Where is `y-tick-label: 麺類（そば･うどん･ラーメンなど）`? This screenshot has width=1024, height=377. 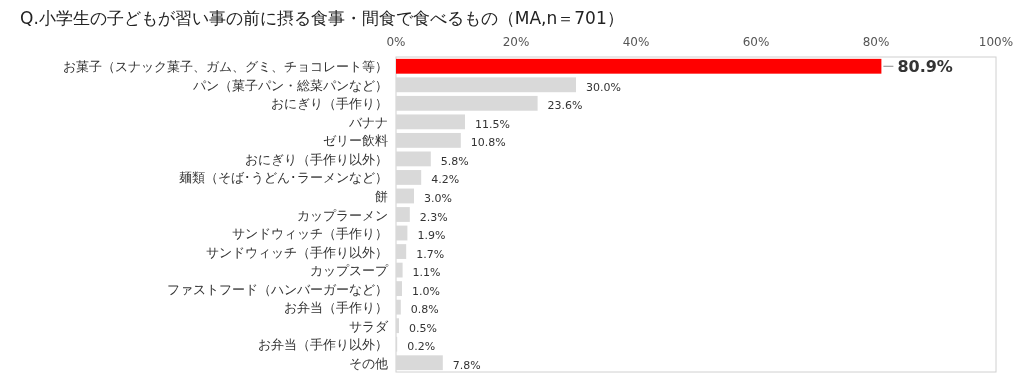 y-tick-label: 麺類（そば･うどん･ラーメンなど） is located at coordinates (283, 178).